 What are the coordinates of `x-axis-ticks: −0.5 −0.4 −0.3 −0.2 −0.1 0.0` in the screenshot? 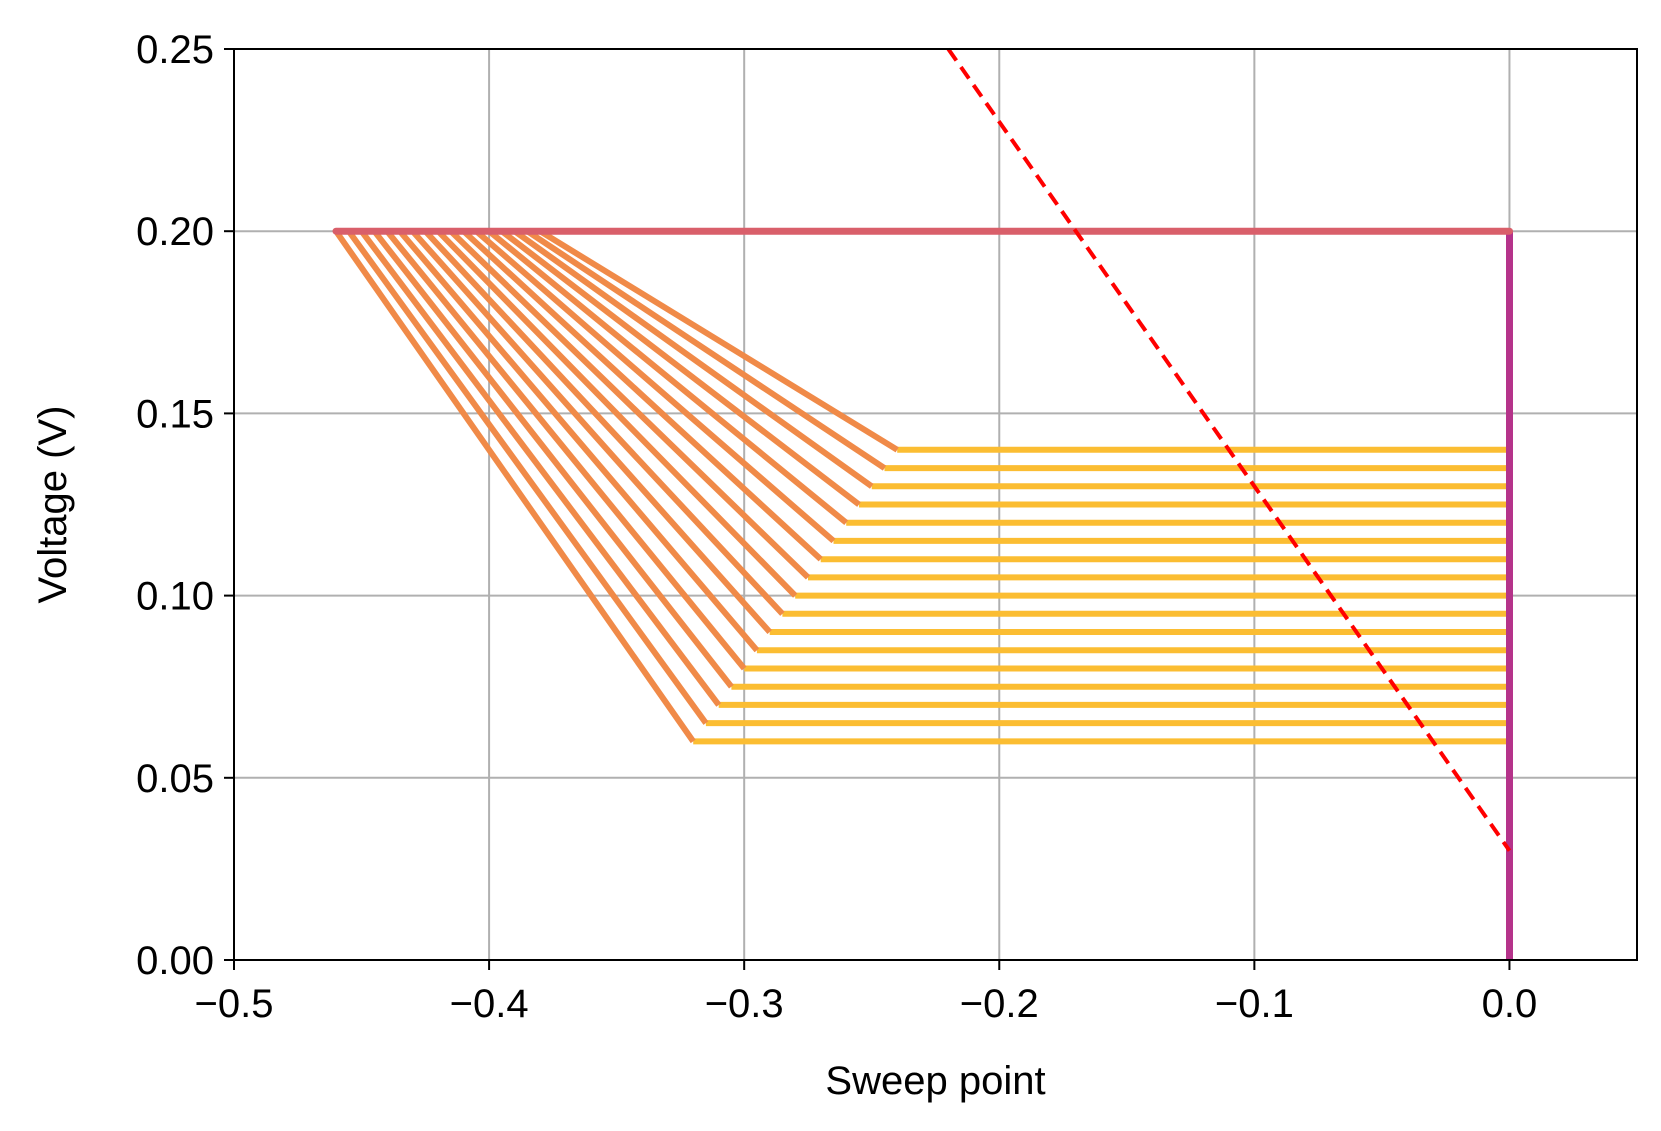 It's located at (866, 993).